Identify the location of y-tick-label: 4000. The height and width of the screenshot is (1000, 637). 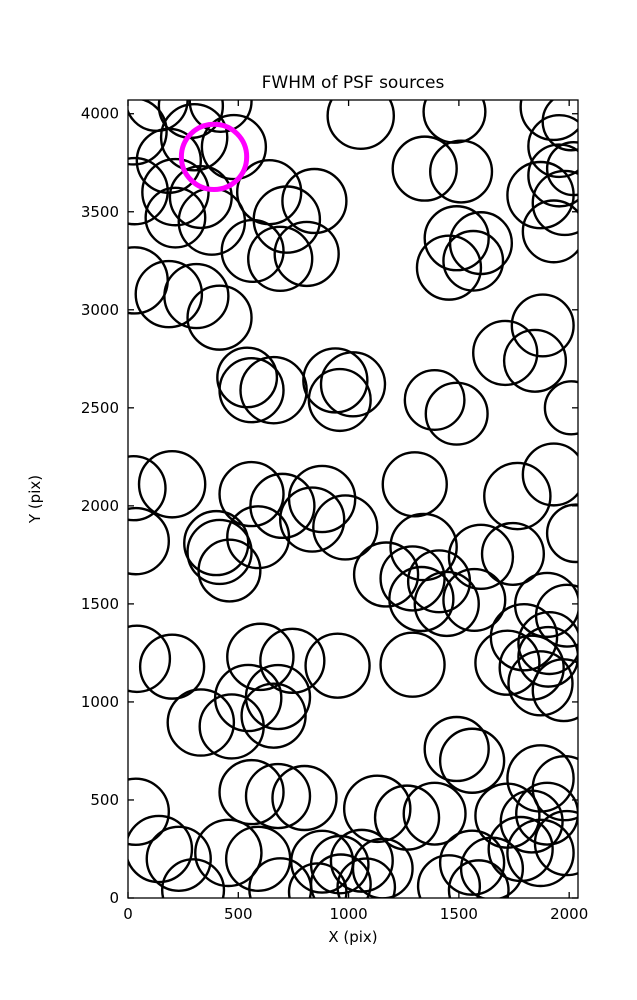
(100, 114).